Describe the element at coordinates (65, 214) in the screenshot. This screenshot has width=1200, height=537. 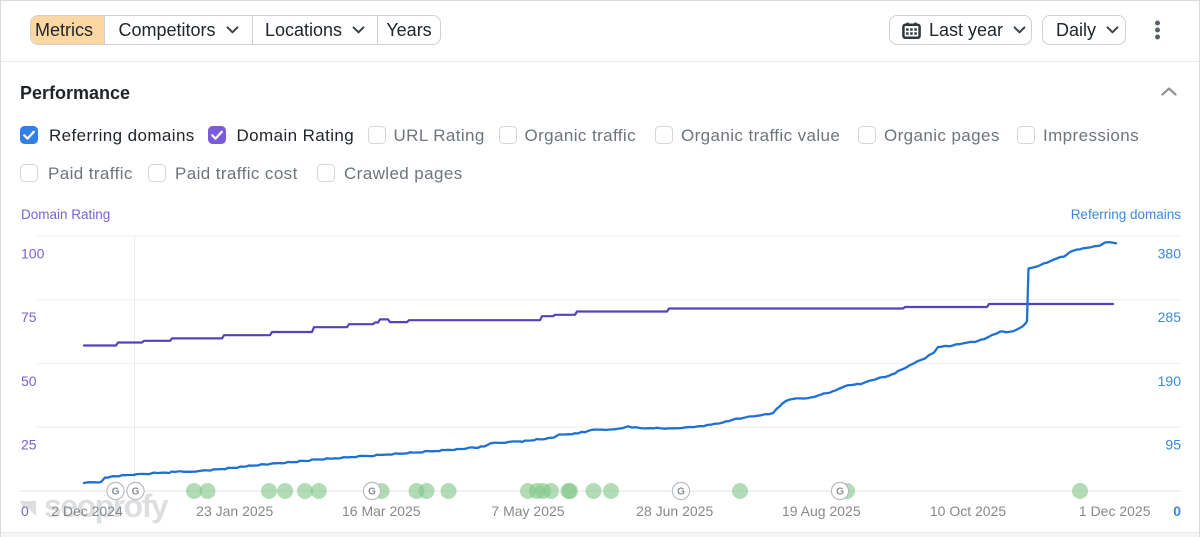
I see `svg-text: Domain Rating` at that location.